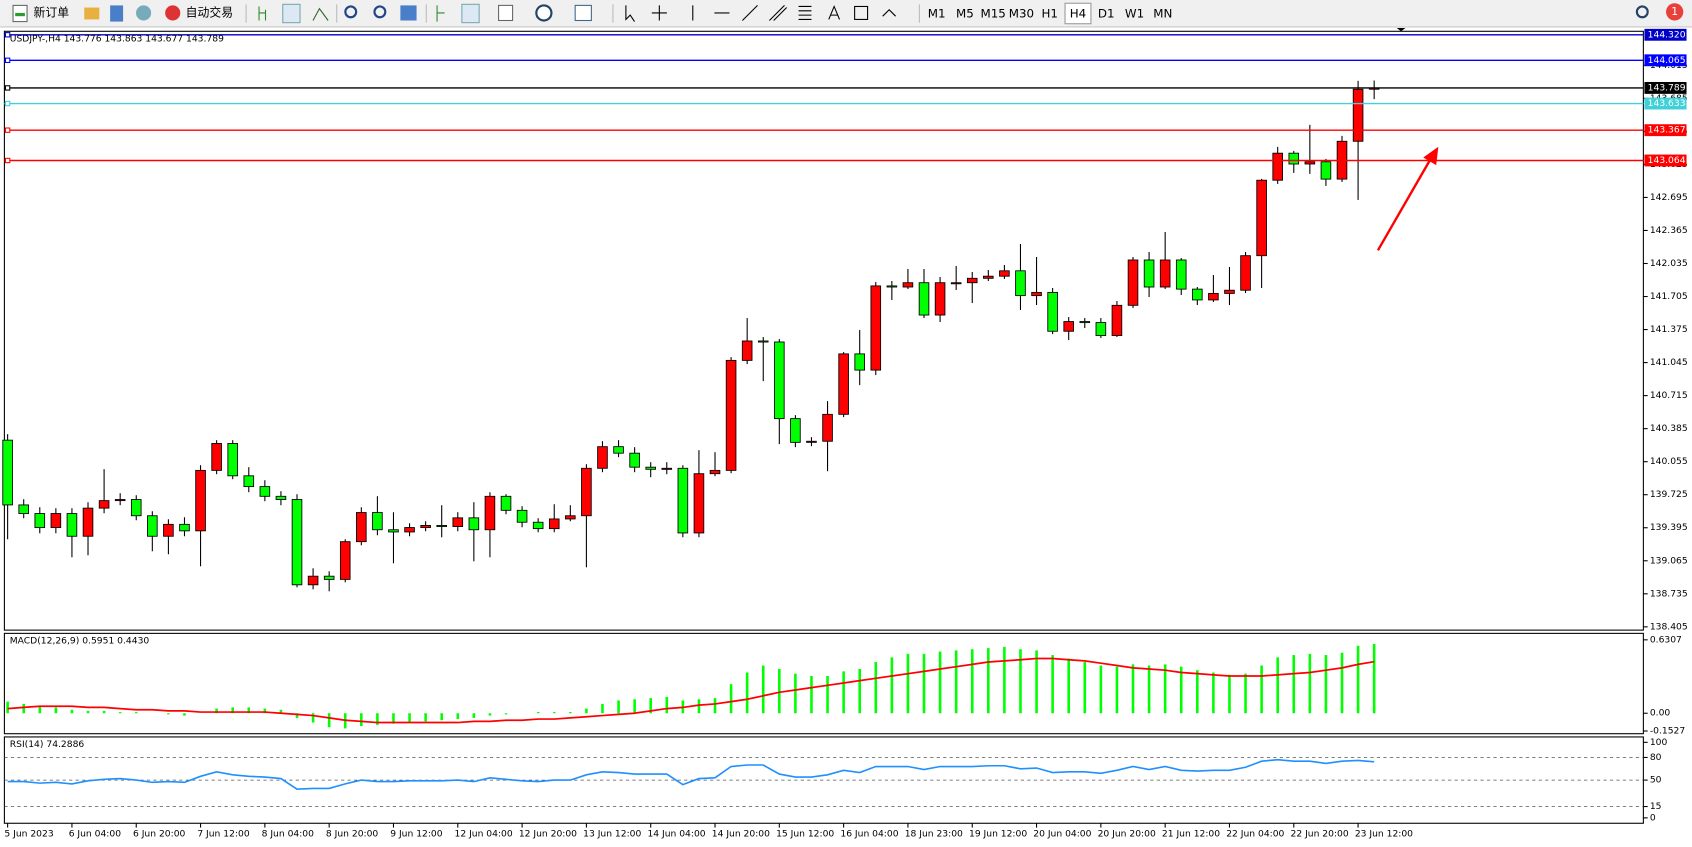  What do you see at coordinates (861, 12) in the screenshot?
I see `label-tool` at bounding box center [861, 12].